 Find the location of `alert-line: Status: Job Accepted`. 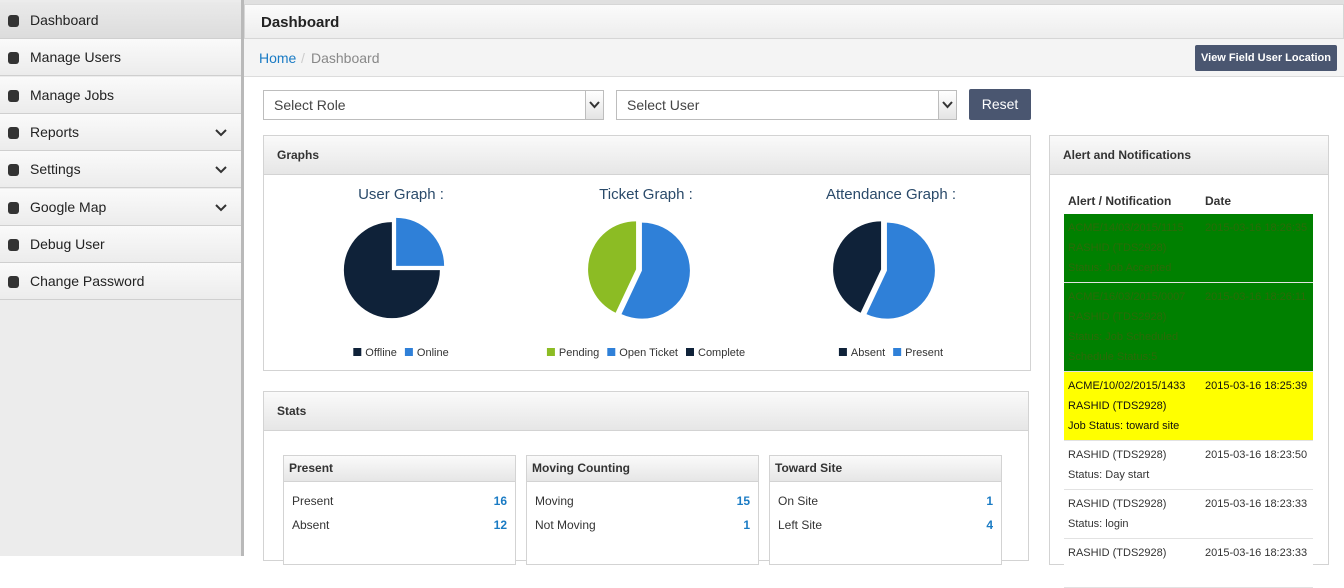

alert-line: Status: Job Accepted is located at coordinates (1120, 268).